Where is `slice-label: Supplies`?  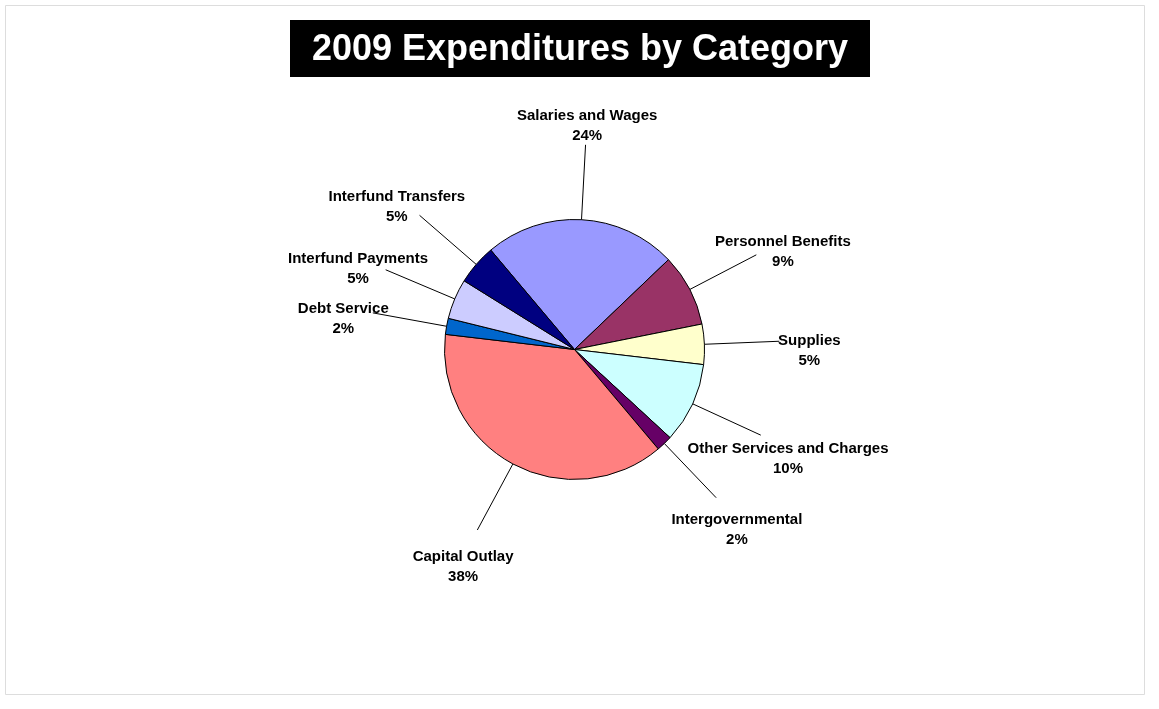
slice-label: Supplies is located at coordinates (809, 340).